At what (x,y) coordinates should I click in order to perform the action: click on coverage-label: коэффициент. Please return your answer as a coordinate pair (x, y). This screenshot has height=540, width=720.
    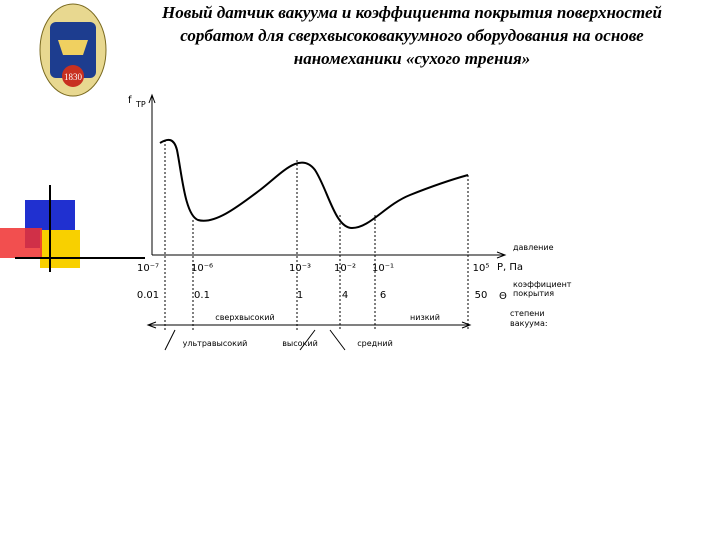
    Looking at the image, I should click on (542, 284).